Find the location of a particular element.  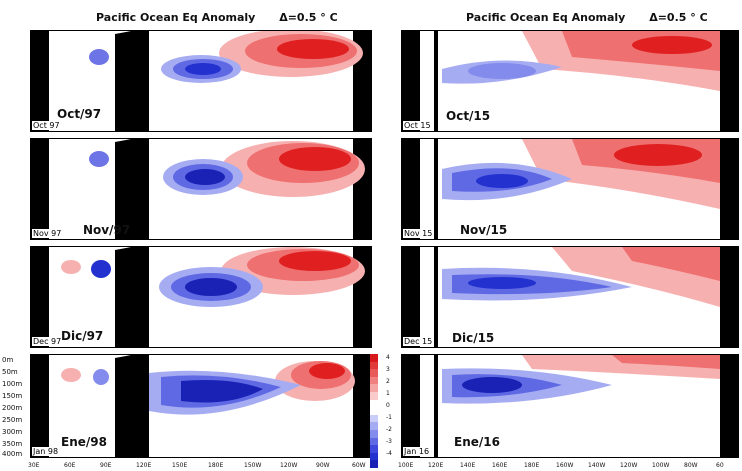

x-tick: 150E is located at coordinates (180, 465).